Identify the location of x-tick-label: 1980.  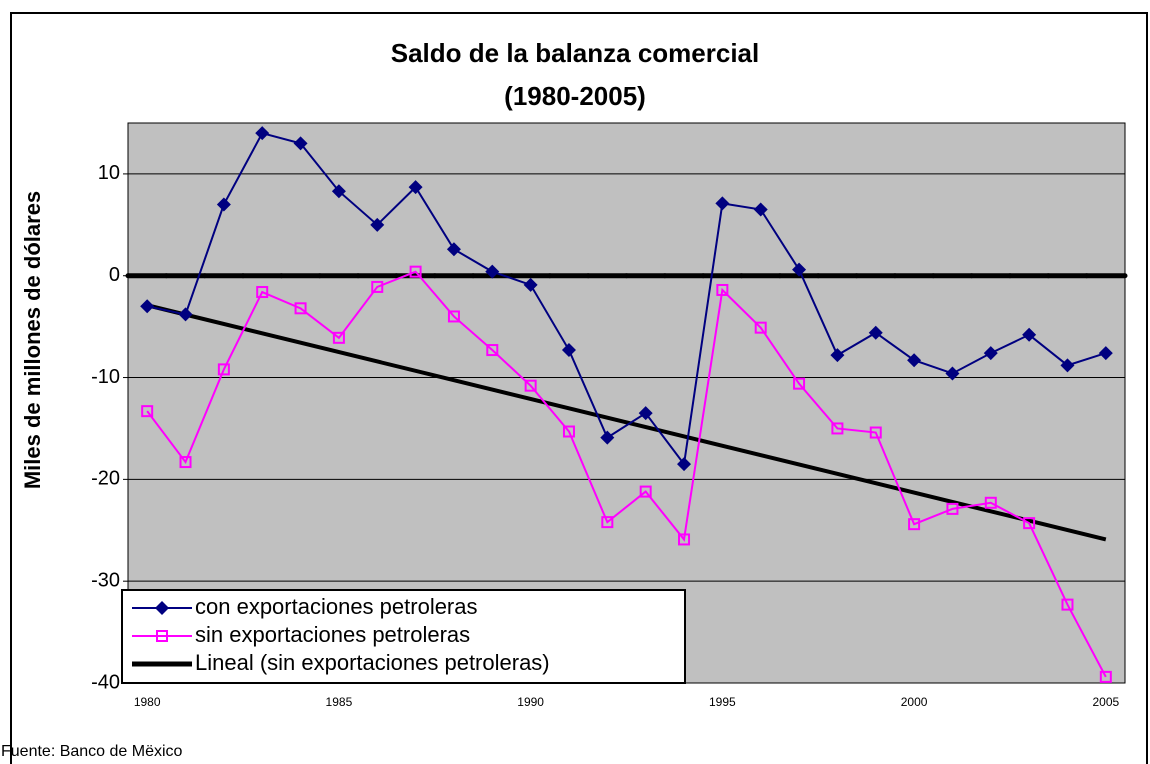
(147, 702).